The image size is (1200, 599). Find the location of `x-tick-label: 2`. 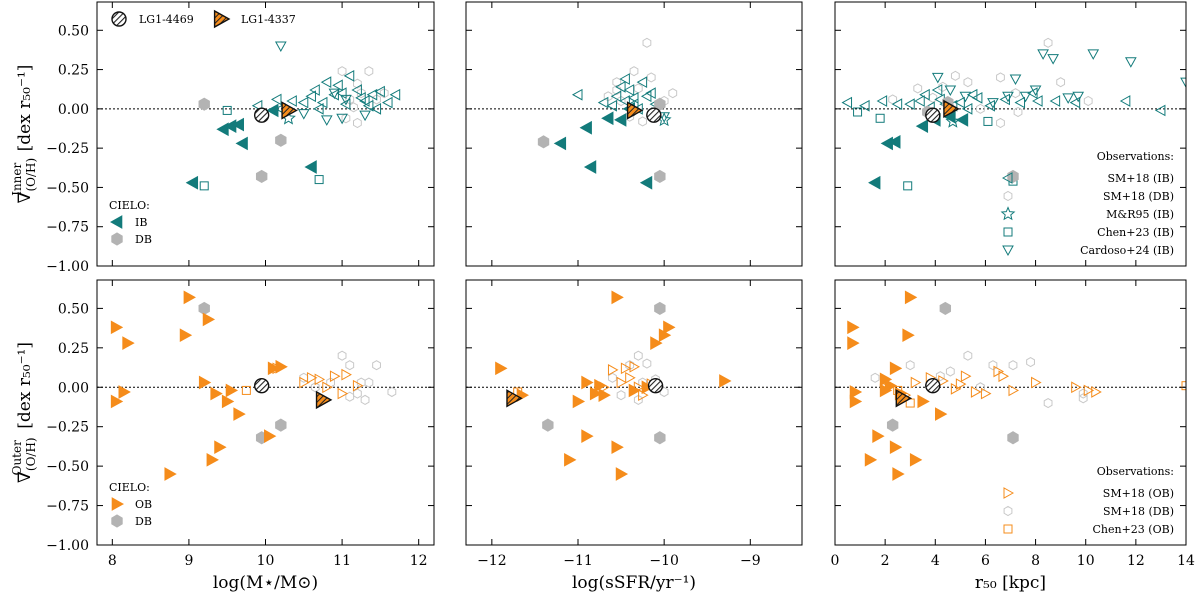

x-tick-label: 2 is located at coordinates (885, 561).